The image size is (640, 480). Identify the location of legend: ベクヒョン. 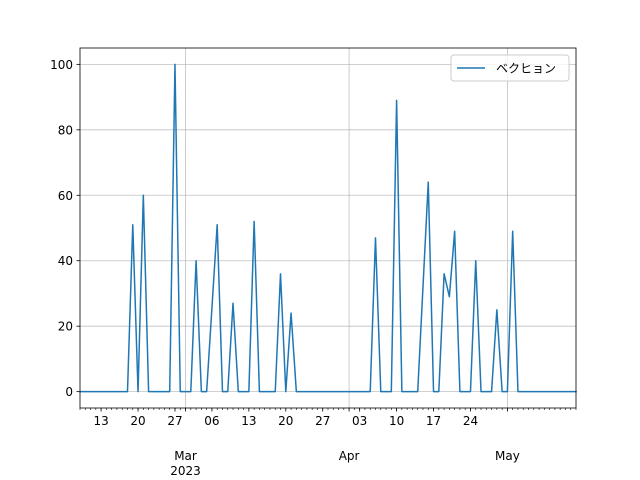
(510, 68).